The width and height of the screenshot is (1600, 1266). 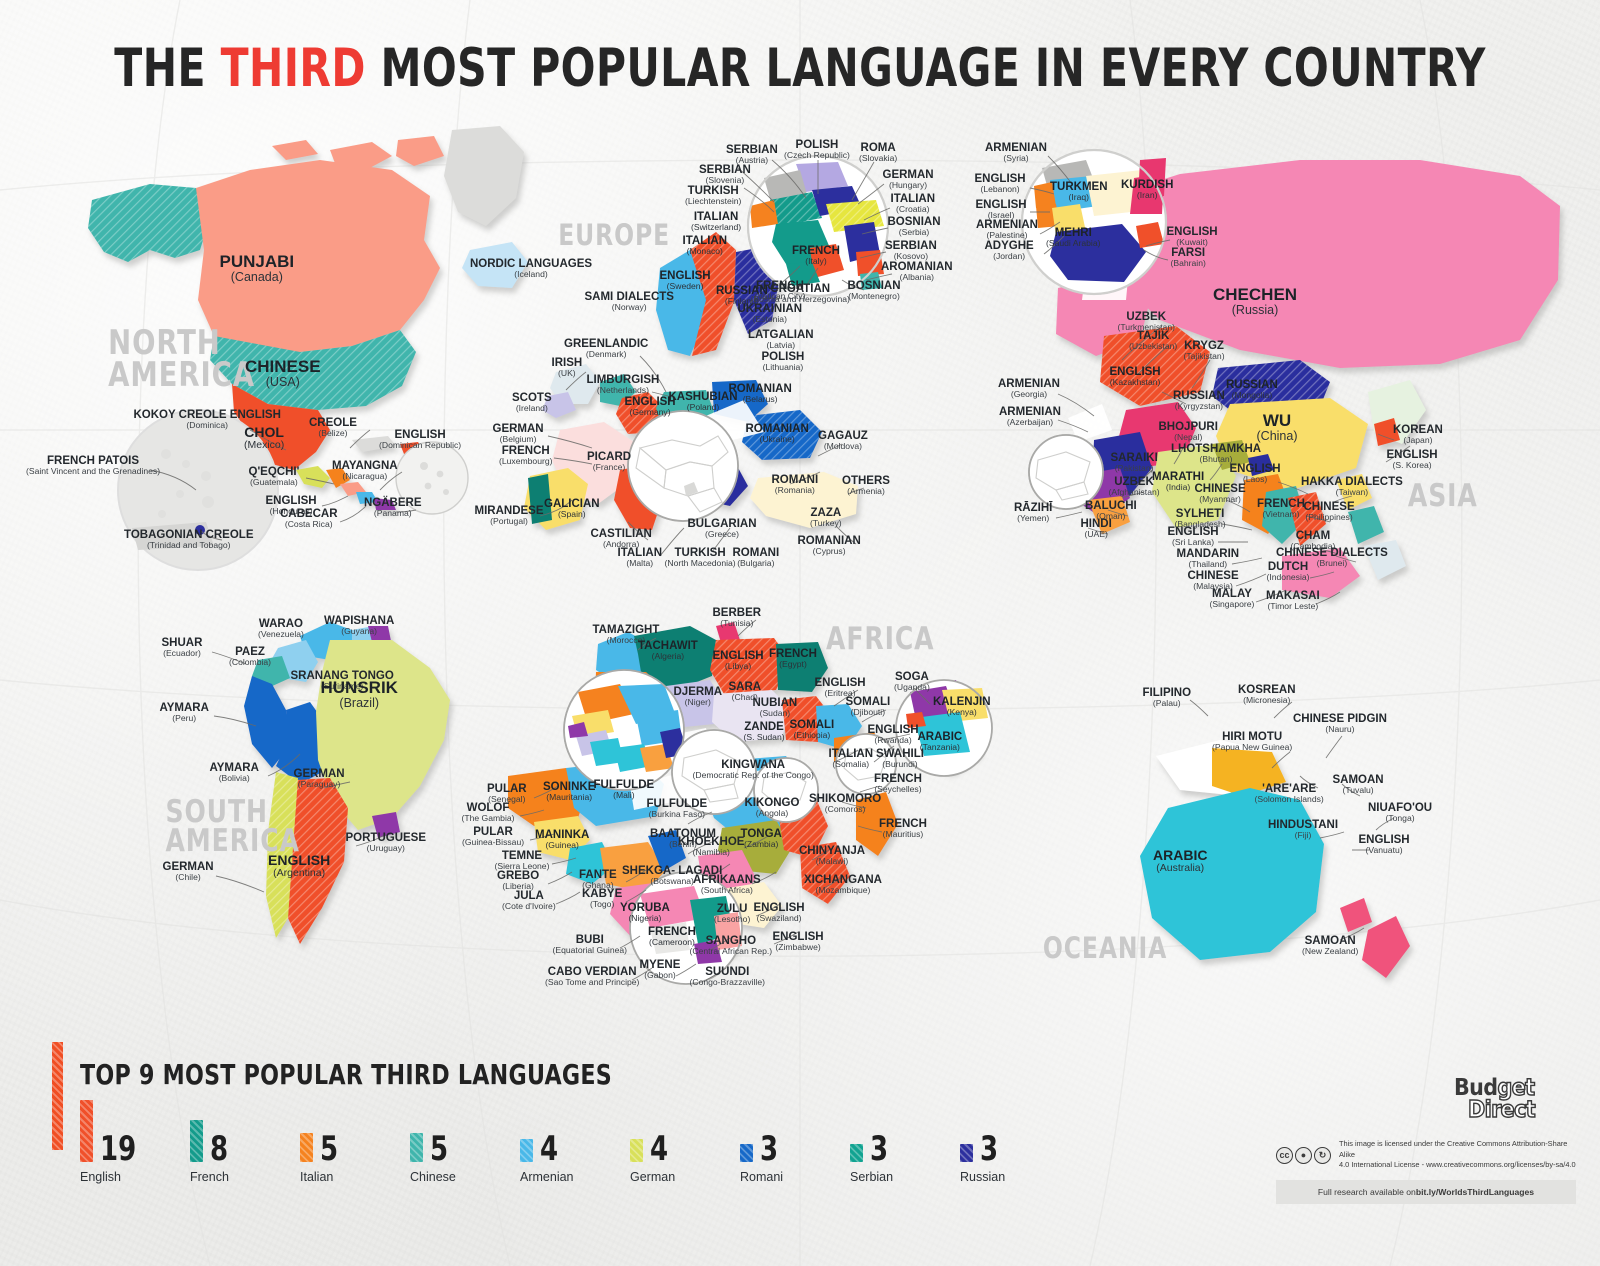 What do you see at coordinates (602, 899) in the screenshot?
I see `map-label: KABYE (Togo)` at bounding box center [602, 899].